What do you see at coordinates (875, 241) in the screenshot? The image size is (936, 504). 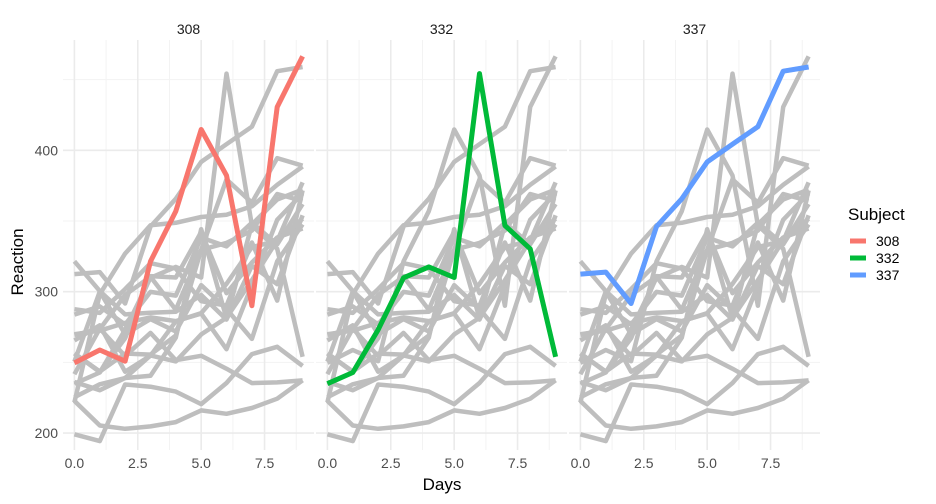 I see `legend-entry-308: 308` at bounding box center [875, 241].